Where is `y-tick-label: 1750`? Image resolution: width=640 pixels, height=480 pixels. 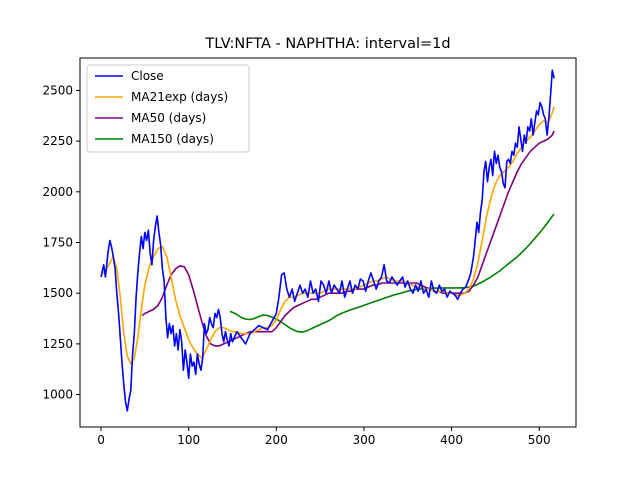 y-tick-label: 1750 is located at coordinates (57, 243).